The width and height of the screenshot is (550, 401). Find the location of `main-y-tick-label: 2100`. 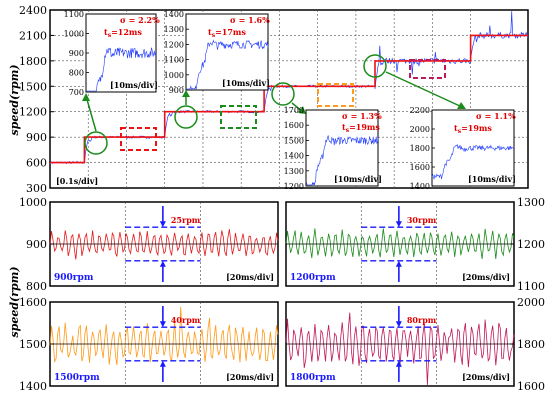

main-y-tick-label: 2100 is located at coordinates (33, 35).